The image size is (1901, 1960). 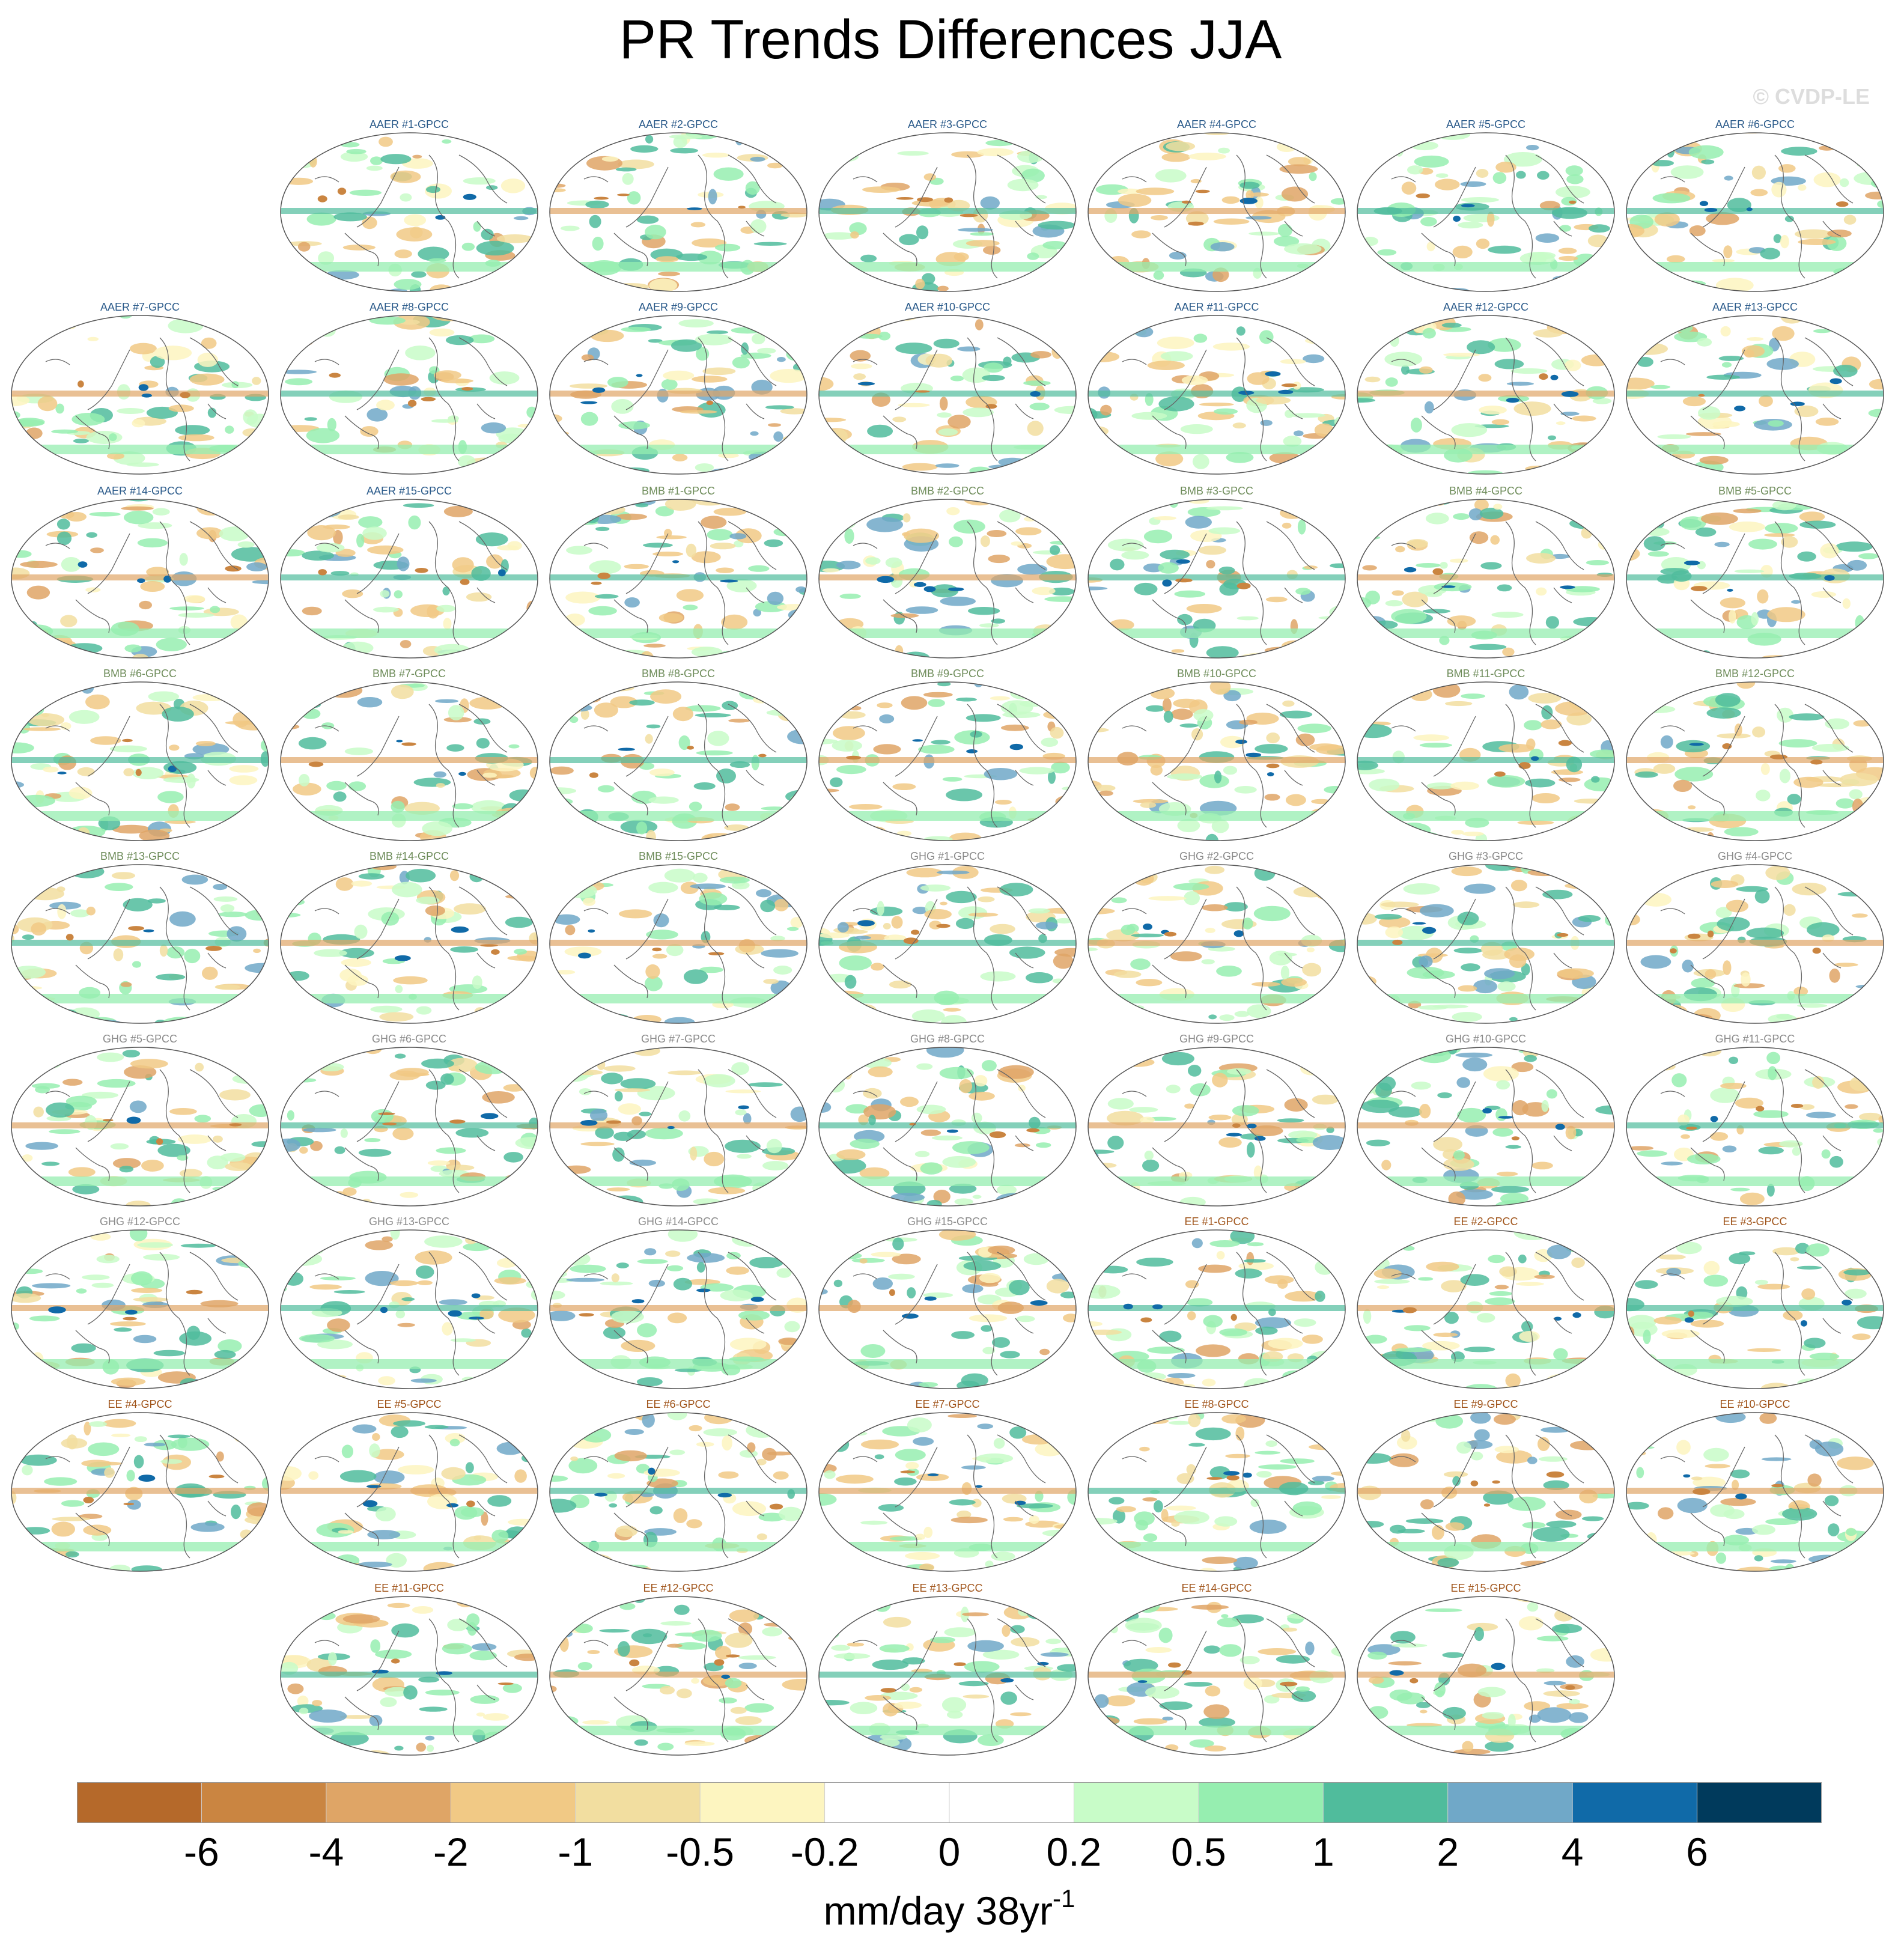 What do you see at coordinates (679, 816) in the screenshot?
I see `southern-belt` at bounding box center [679, 816].